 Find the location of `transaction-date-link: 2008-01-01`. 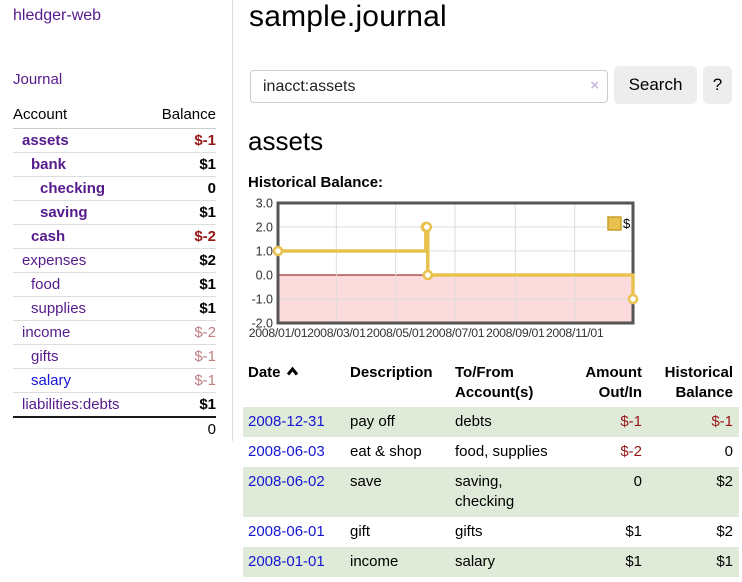

transaction-date-link: 2008-01-01 is located at coordinates (286, 561).